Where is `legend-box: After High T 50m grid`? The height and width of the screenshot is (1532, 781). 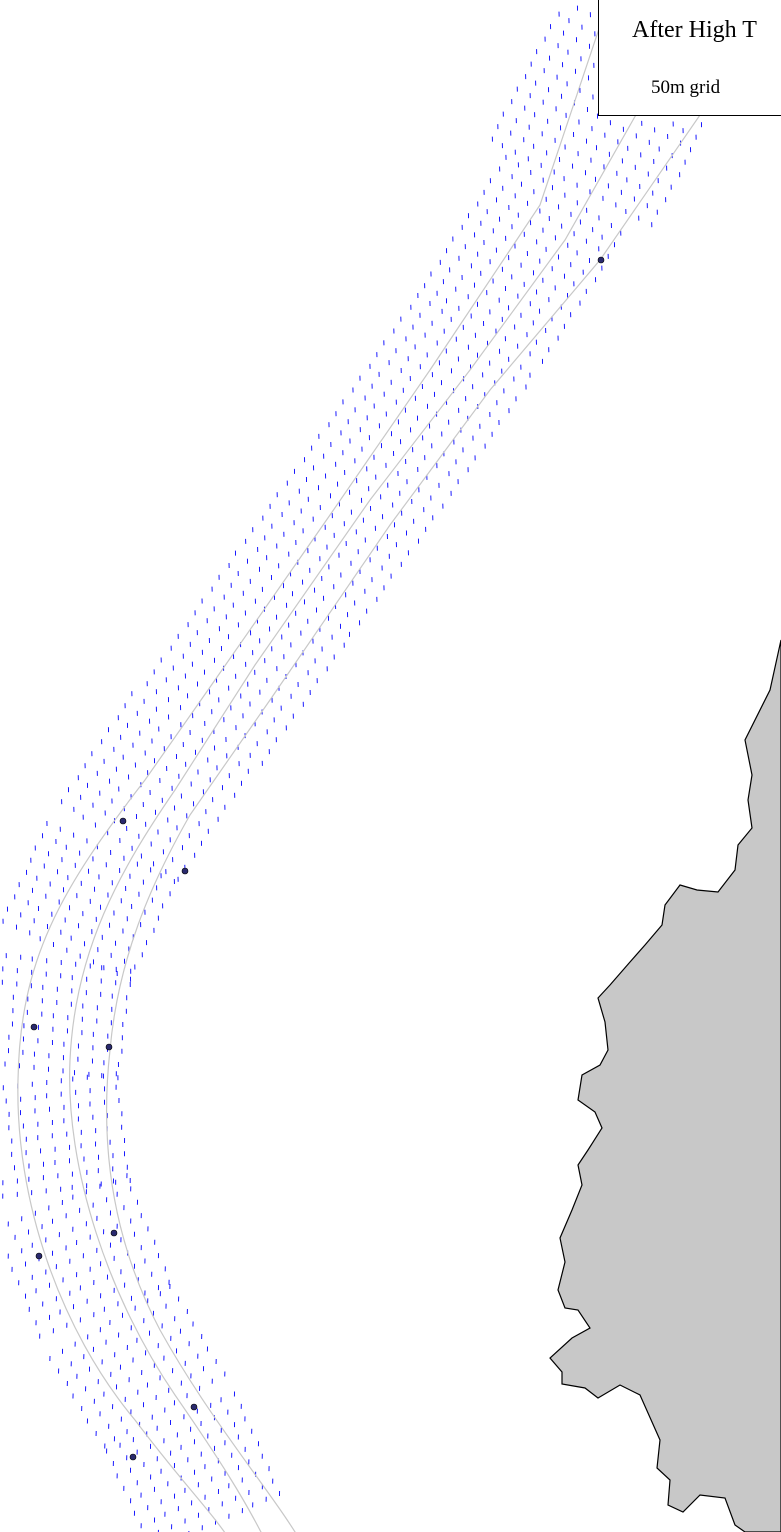 legend-box: After High T 50m grid is located at coordinates (689, 58).